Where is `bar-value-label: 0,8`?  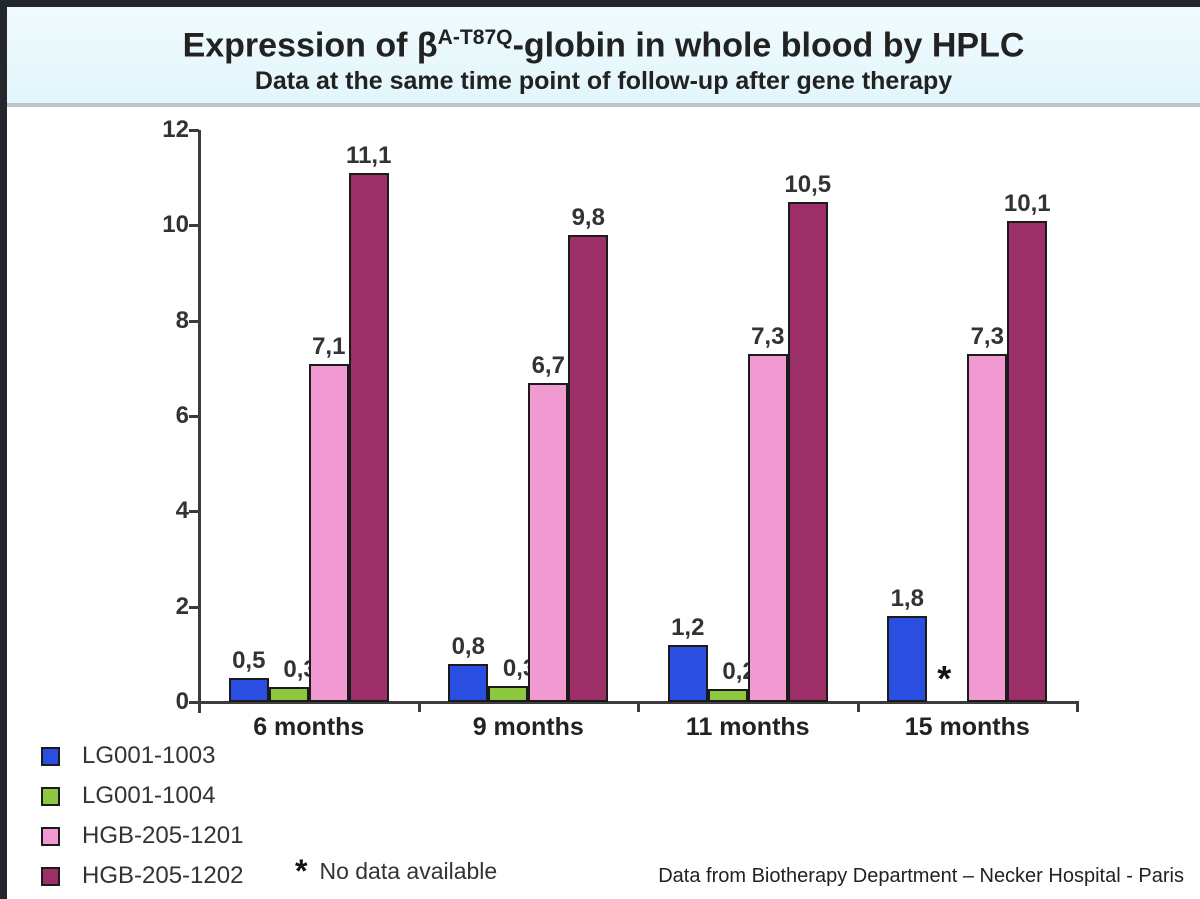
bar-value-label: 0,8 is located at coordinates (468, 646).